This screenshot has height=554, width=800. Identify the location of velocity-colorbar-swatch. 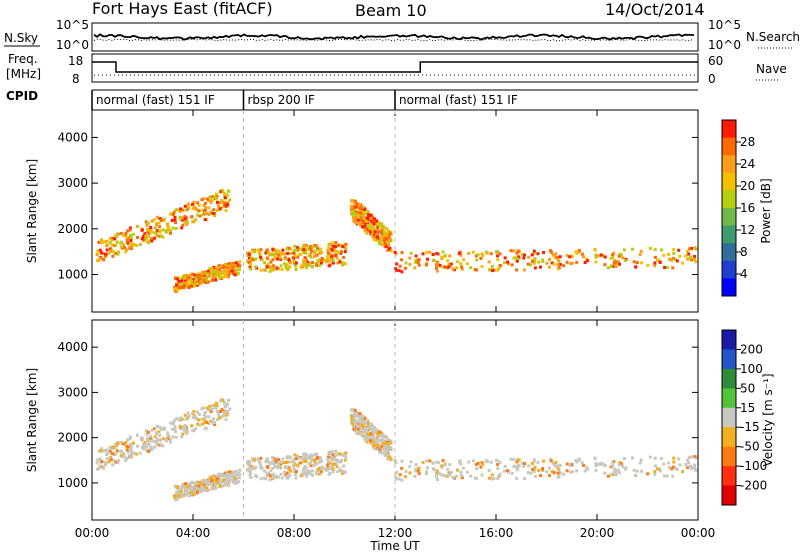
(729, 476).